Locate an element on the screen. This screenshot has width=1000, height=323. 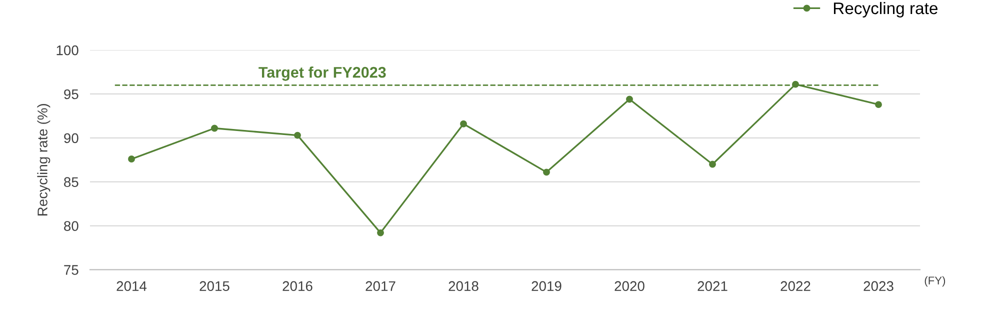
x-tick-label: 2020 is located at coordinates (629, 286).